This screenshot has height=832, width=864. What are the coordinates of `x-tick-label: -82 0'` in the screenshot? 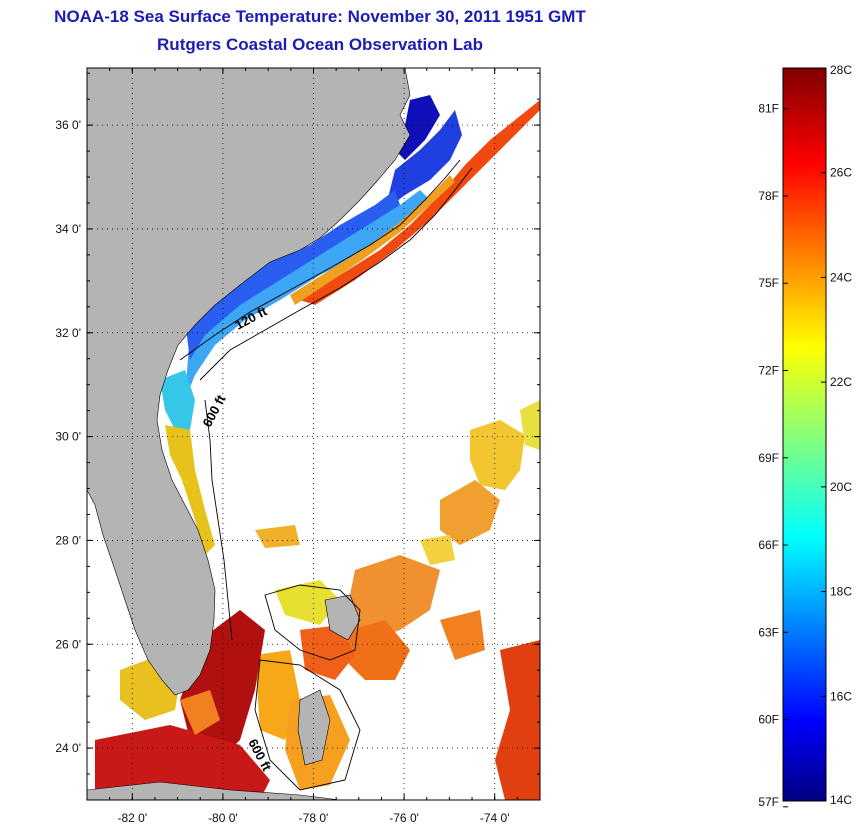 It's located at (132, 818).